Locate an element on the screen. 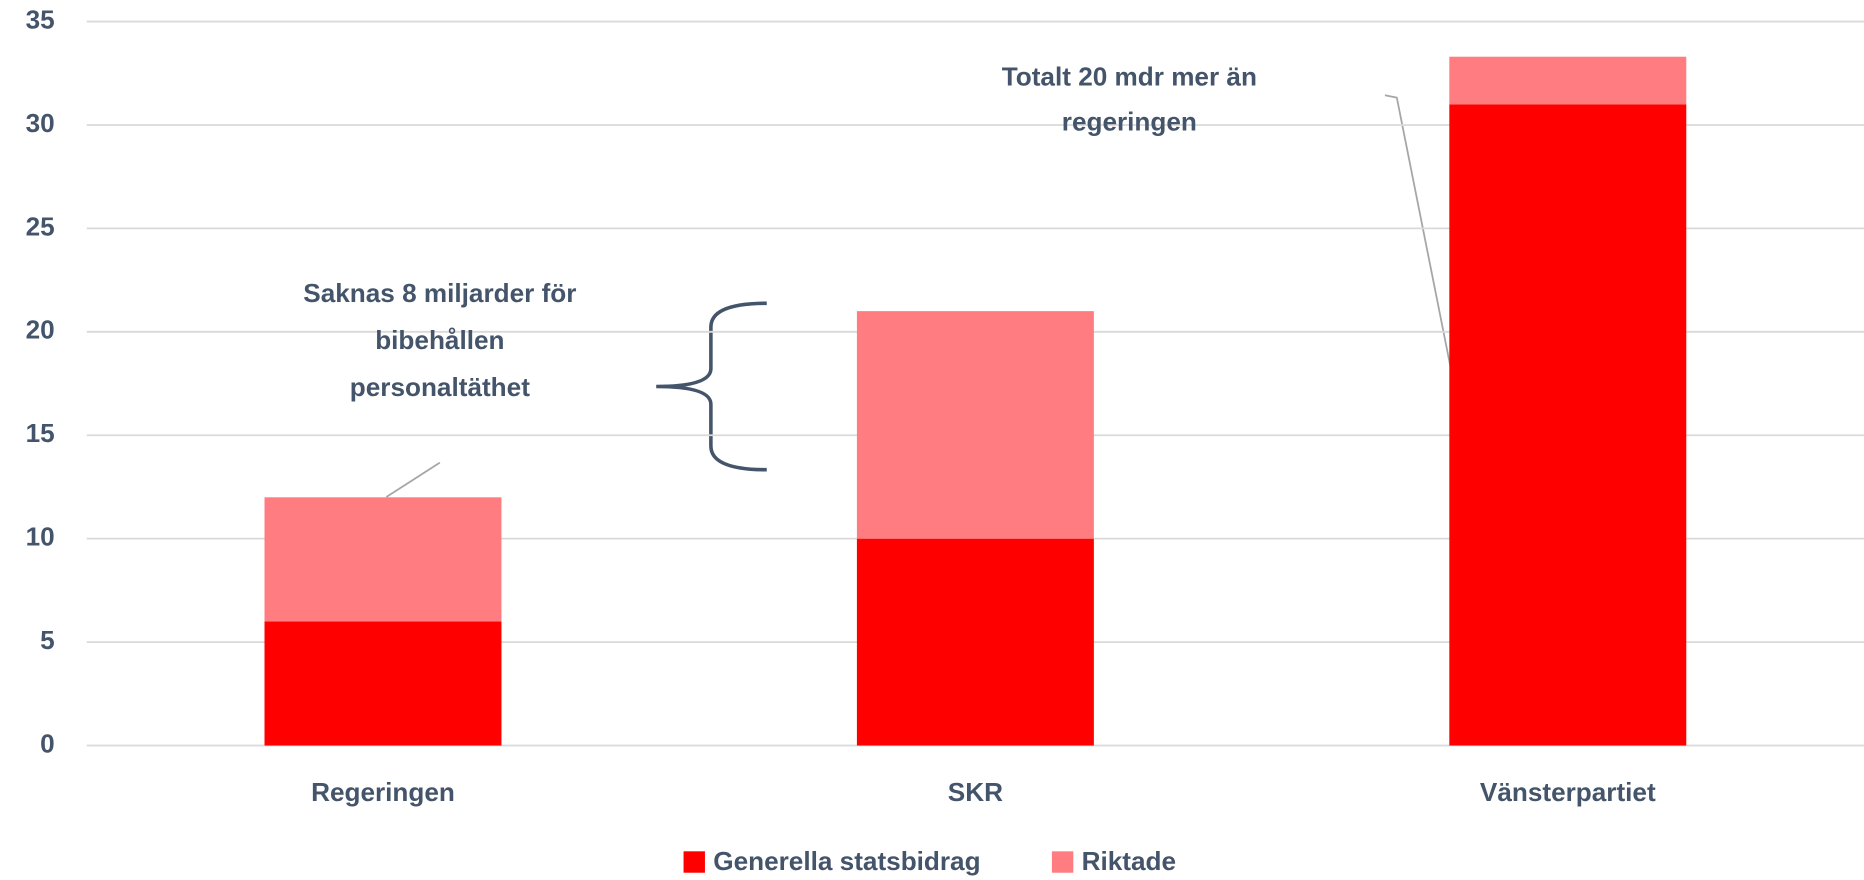 The width and height of the screenshot is (1864, 880). x-tick-label: Regeringen is located at coordinates (383, 792).